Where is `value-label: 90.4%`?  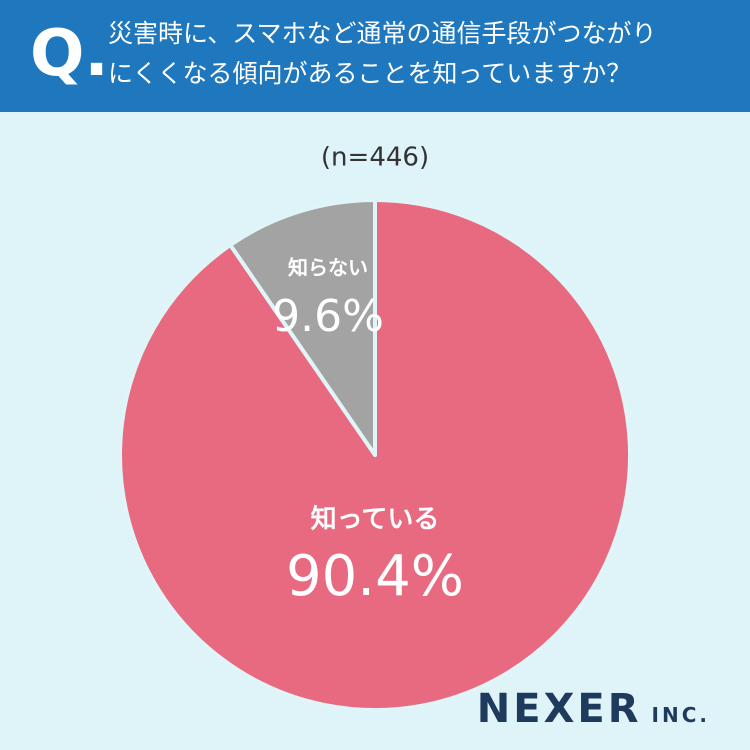
value-label: 90.4% is located at coordinates (375, 576).